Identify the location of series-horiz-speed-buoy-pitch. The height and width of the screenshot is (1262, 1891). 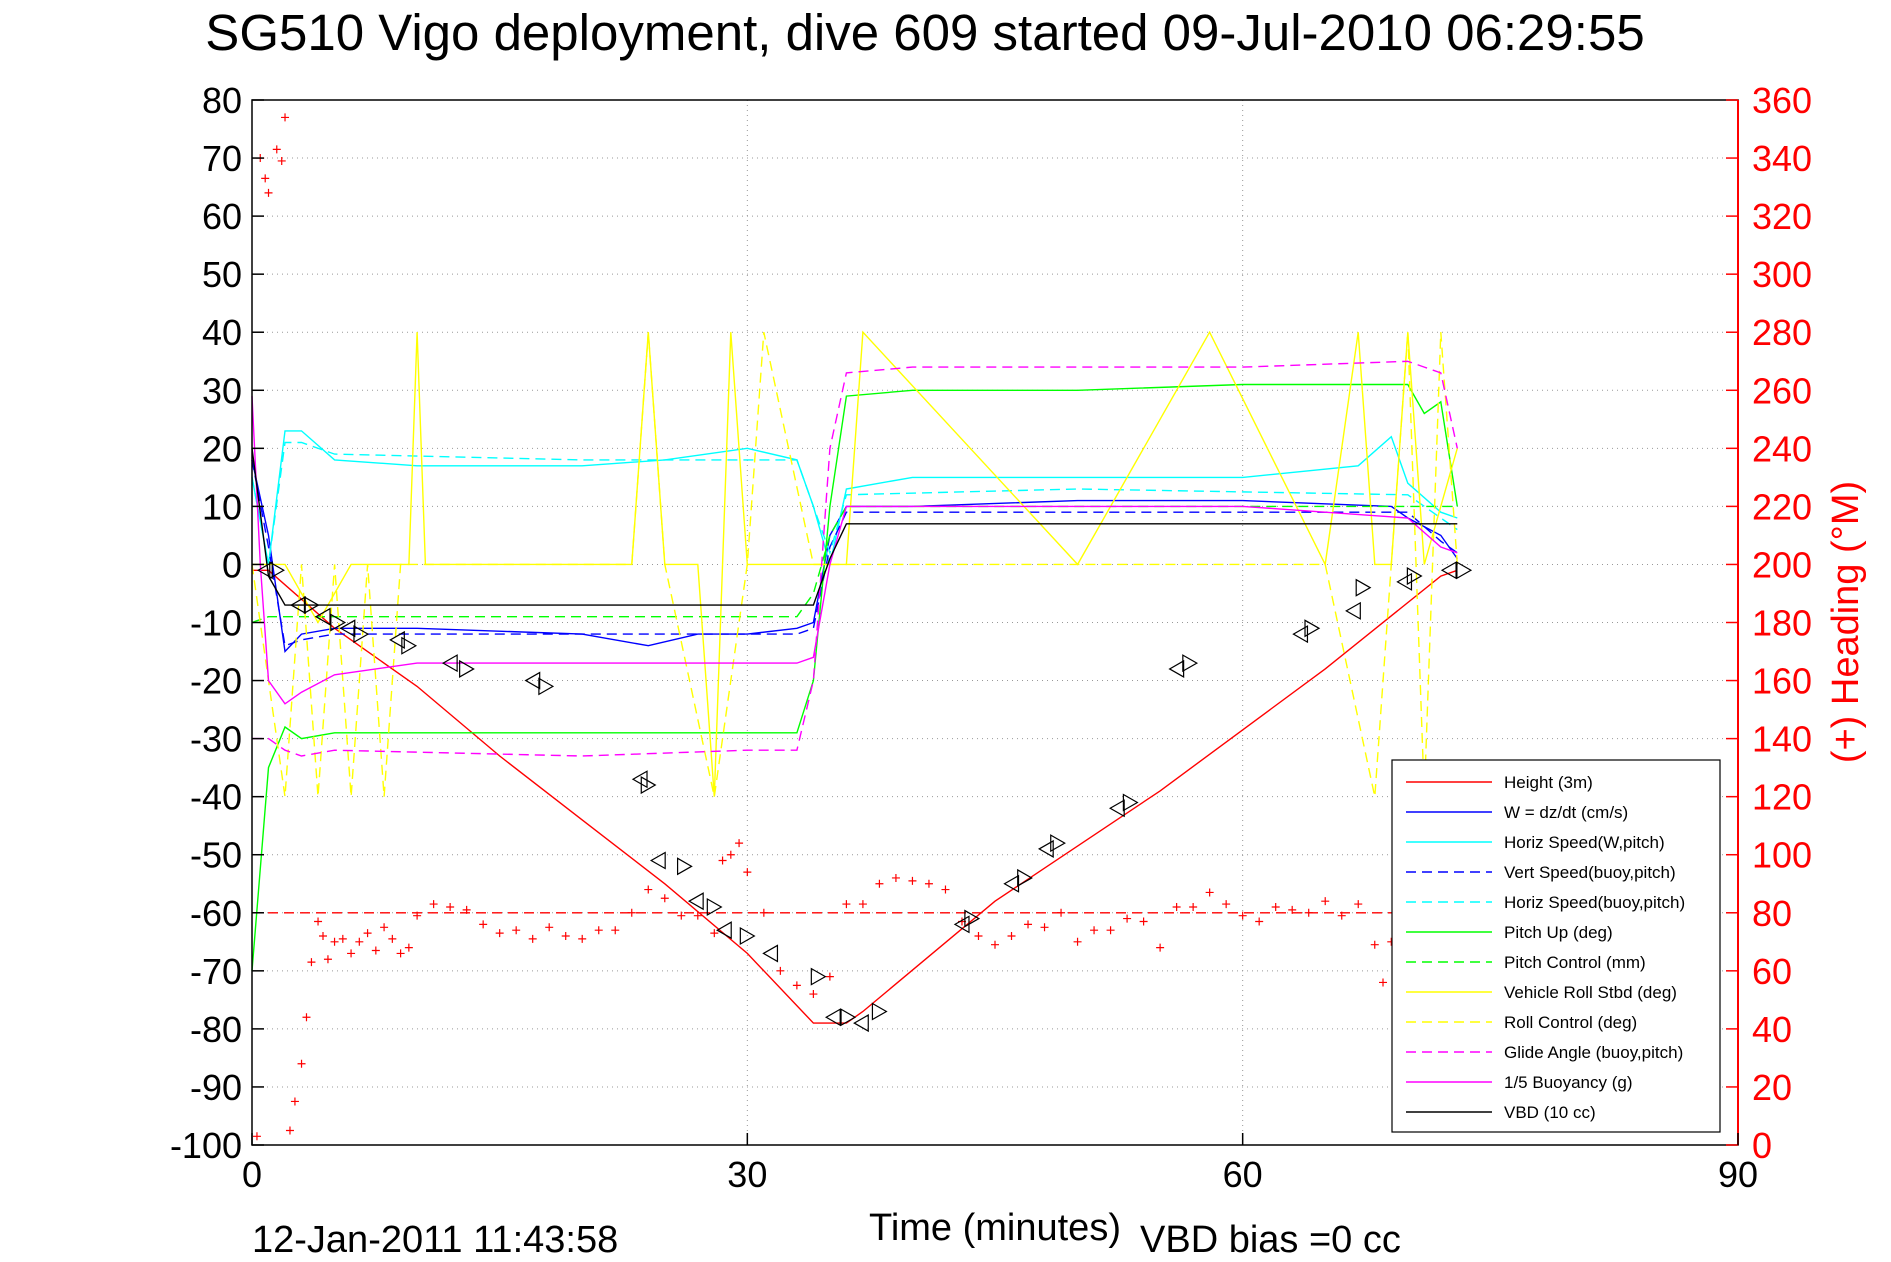
(854, 503).